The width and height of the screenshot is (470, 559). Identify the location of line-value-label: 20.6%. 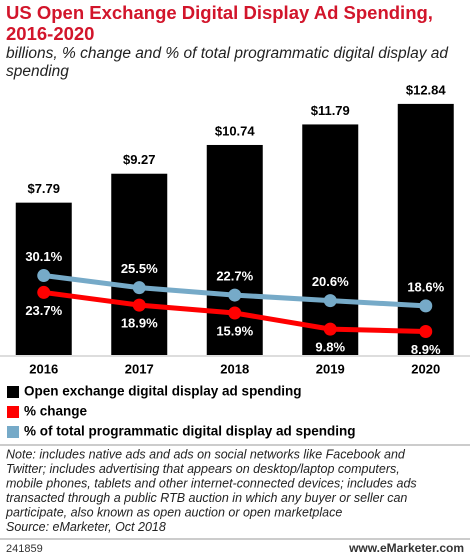
(330, 281).